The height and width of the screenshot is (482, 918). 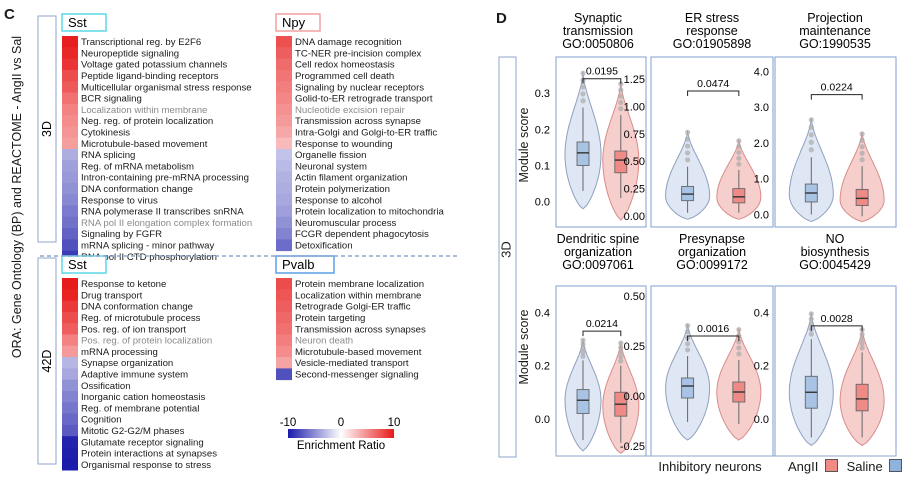 What do you see at coordinates (150, 76) in the screenshot?
I see `term-label: Peptide ligand-binding receptors` at bounding box center [150, 76].